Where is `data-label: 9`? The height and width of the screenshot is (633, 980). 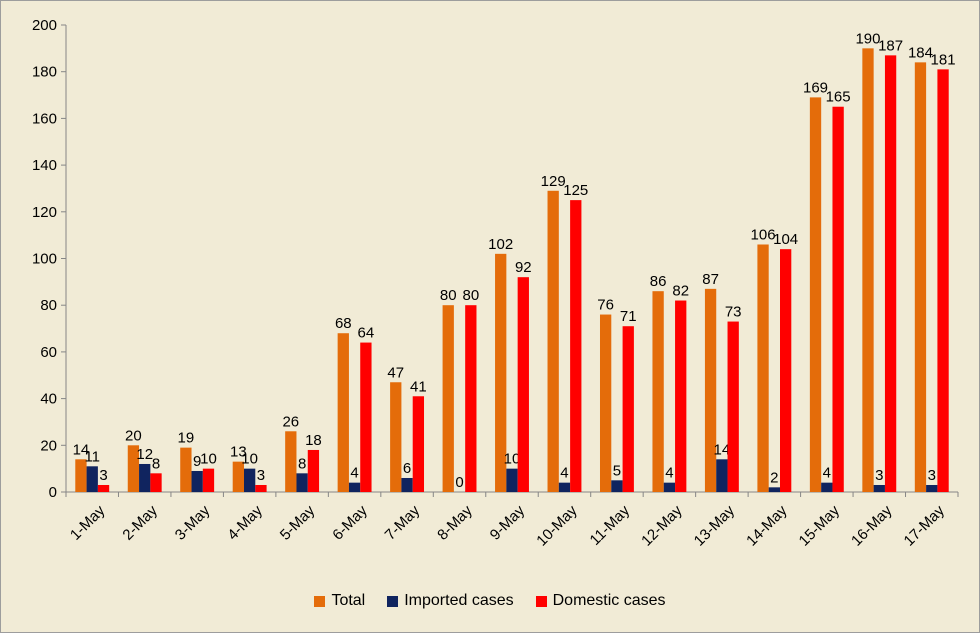 data-label: 9 is located at coordinates (197, 461).